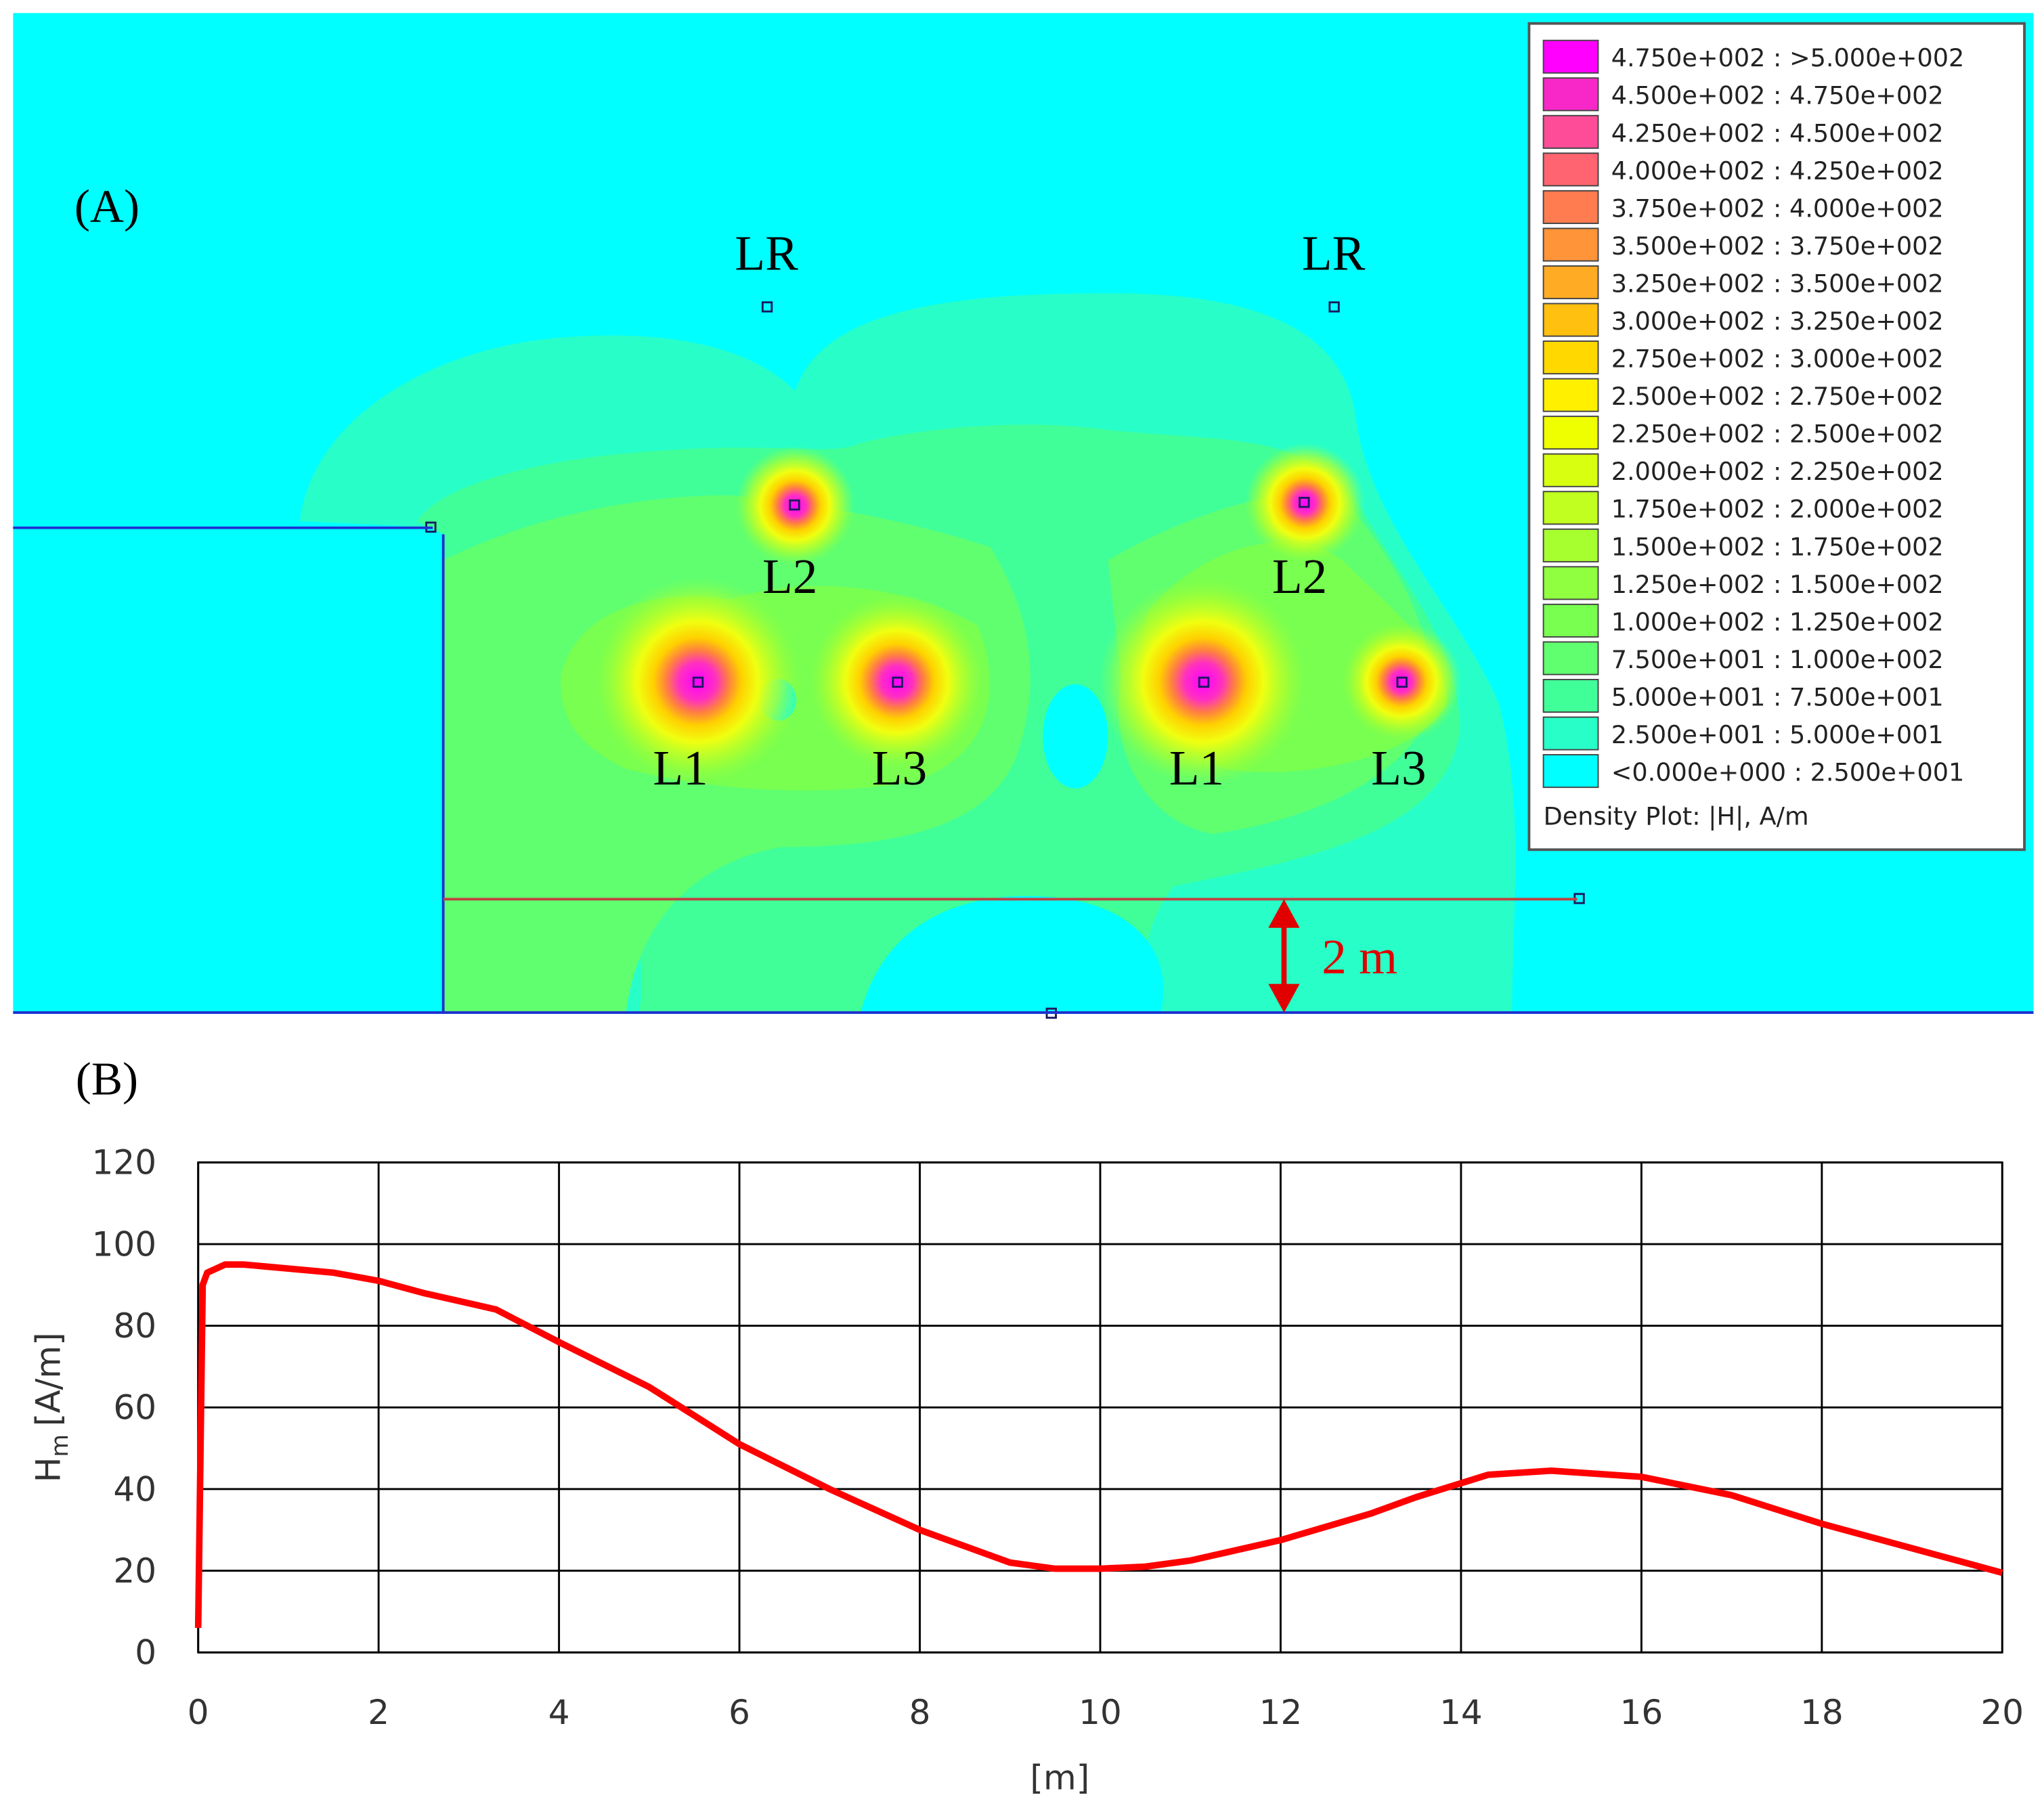 The height and width of the screenshot is (1814, 2044). What do you see at coordinates (48, 1379) in the screenshot?
I see `y-label-unit: [A/m]` at bounding box center [48, 1379].